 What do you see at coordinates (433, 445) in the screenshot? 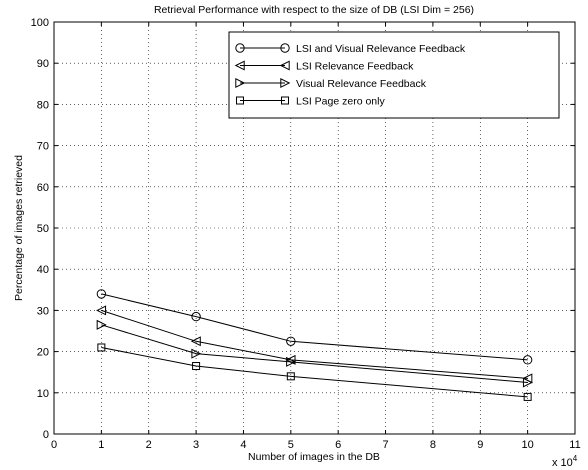
I see `x-tick-label: 8` at bounding box center [433, 445].